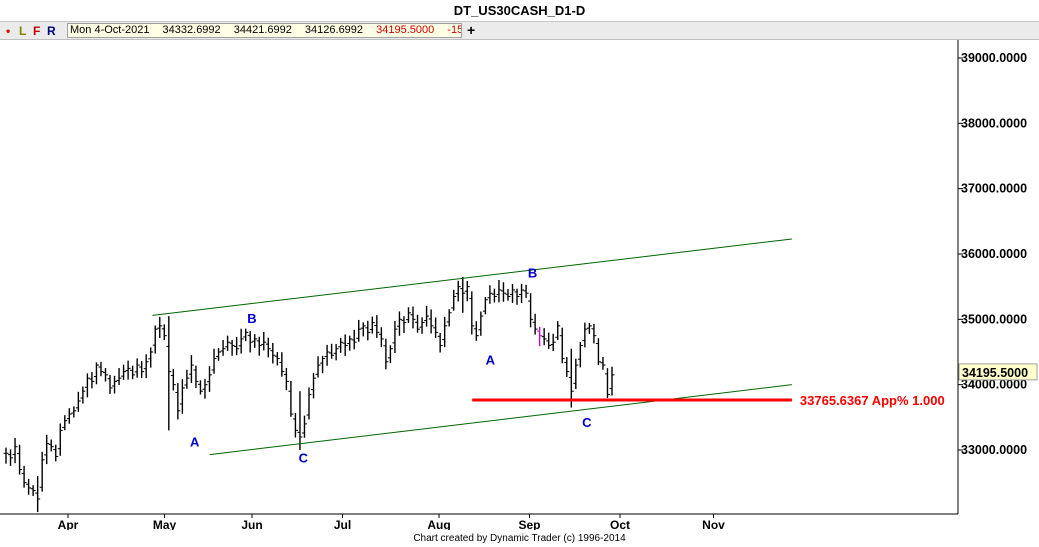 This screenshot has height=547, width=1039. I want to click on x-tick-label: Nov, so click(713, 524).